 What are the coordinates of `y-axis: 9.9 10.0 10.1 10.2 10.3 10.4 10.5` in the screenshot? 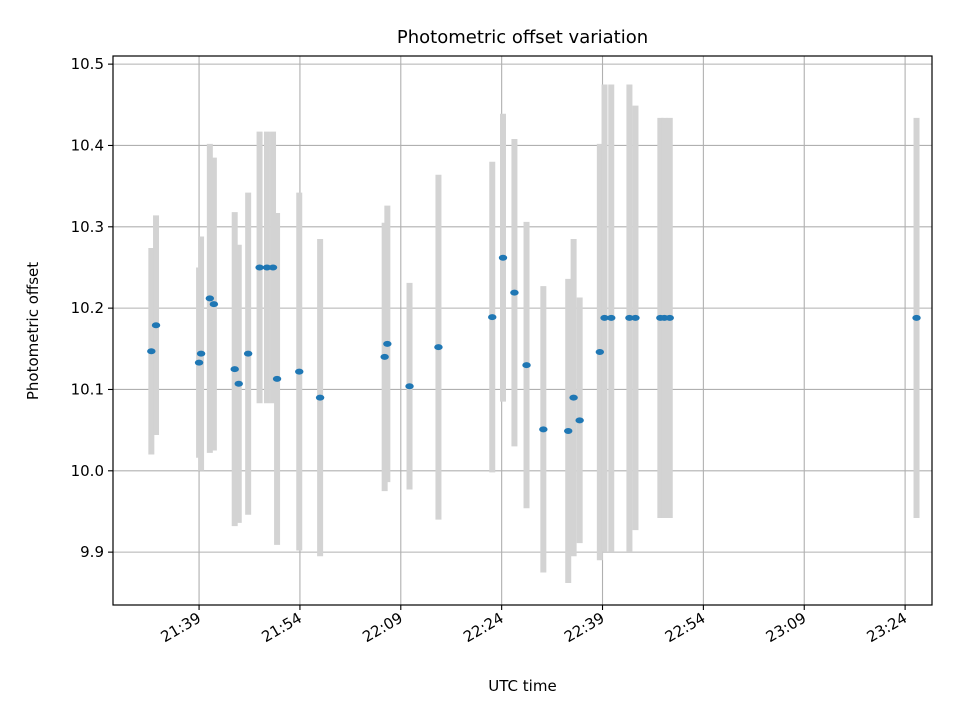 It's located at (92, 308).